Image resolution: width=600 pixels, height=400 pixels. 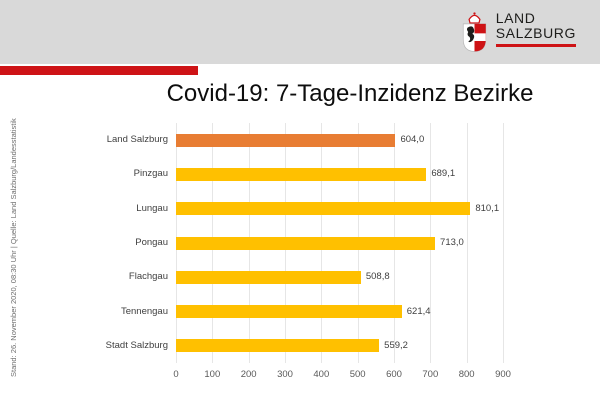 I want to click on x-tick-400: 400, so click(x=321, y=374).